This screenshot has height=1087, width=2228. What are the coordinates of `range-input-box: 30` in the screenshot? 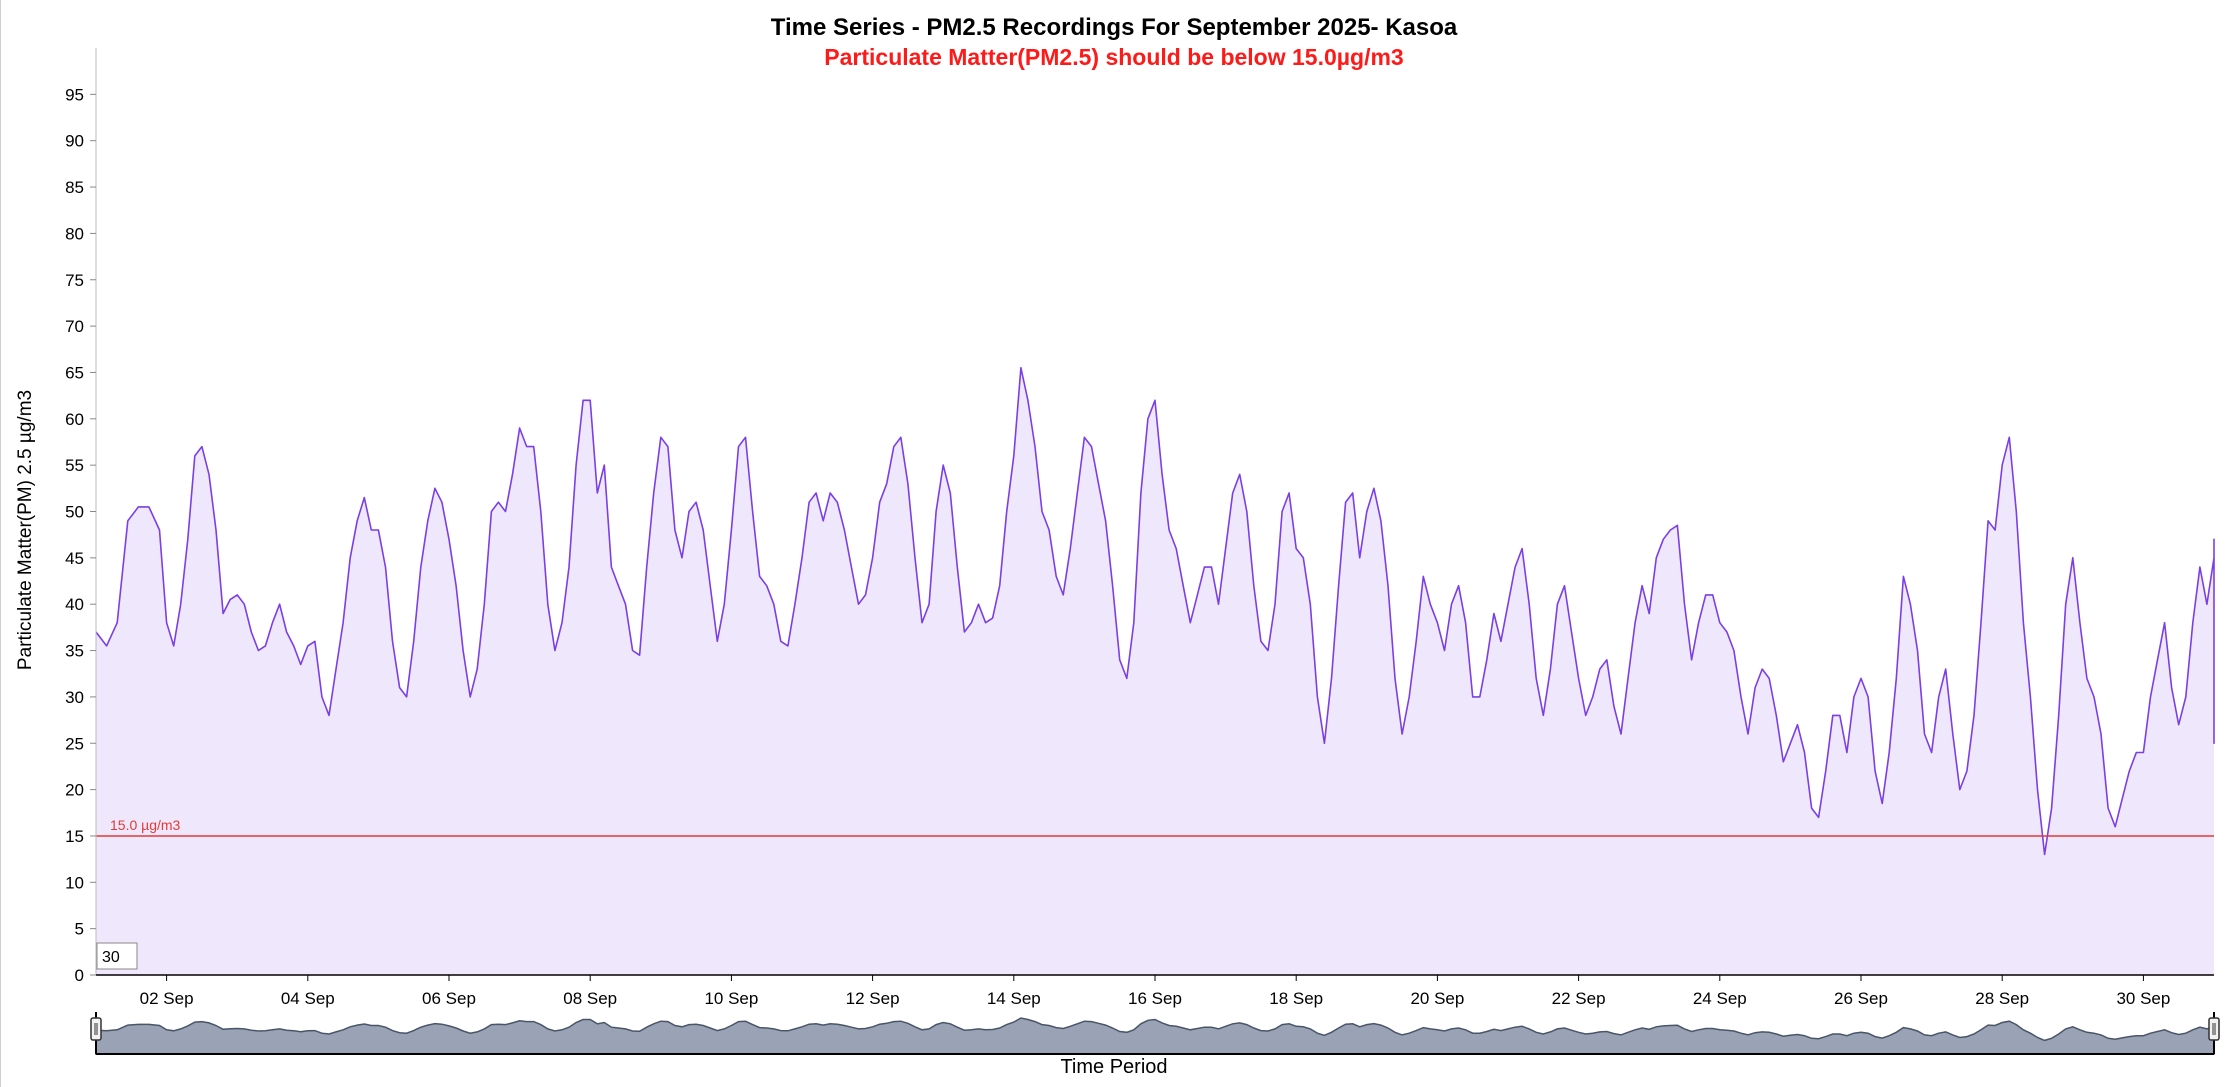 It's located at (117, 956).